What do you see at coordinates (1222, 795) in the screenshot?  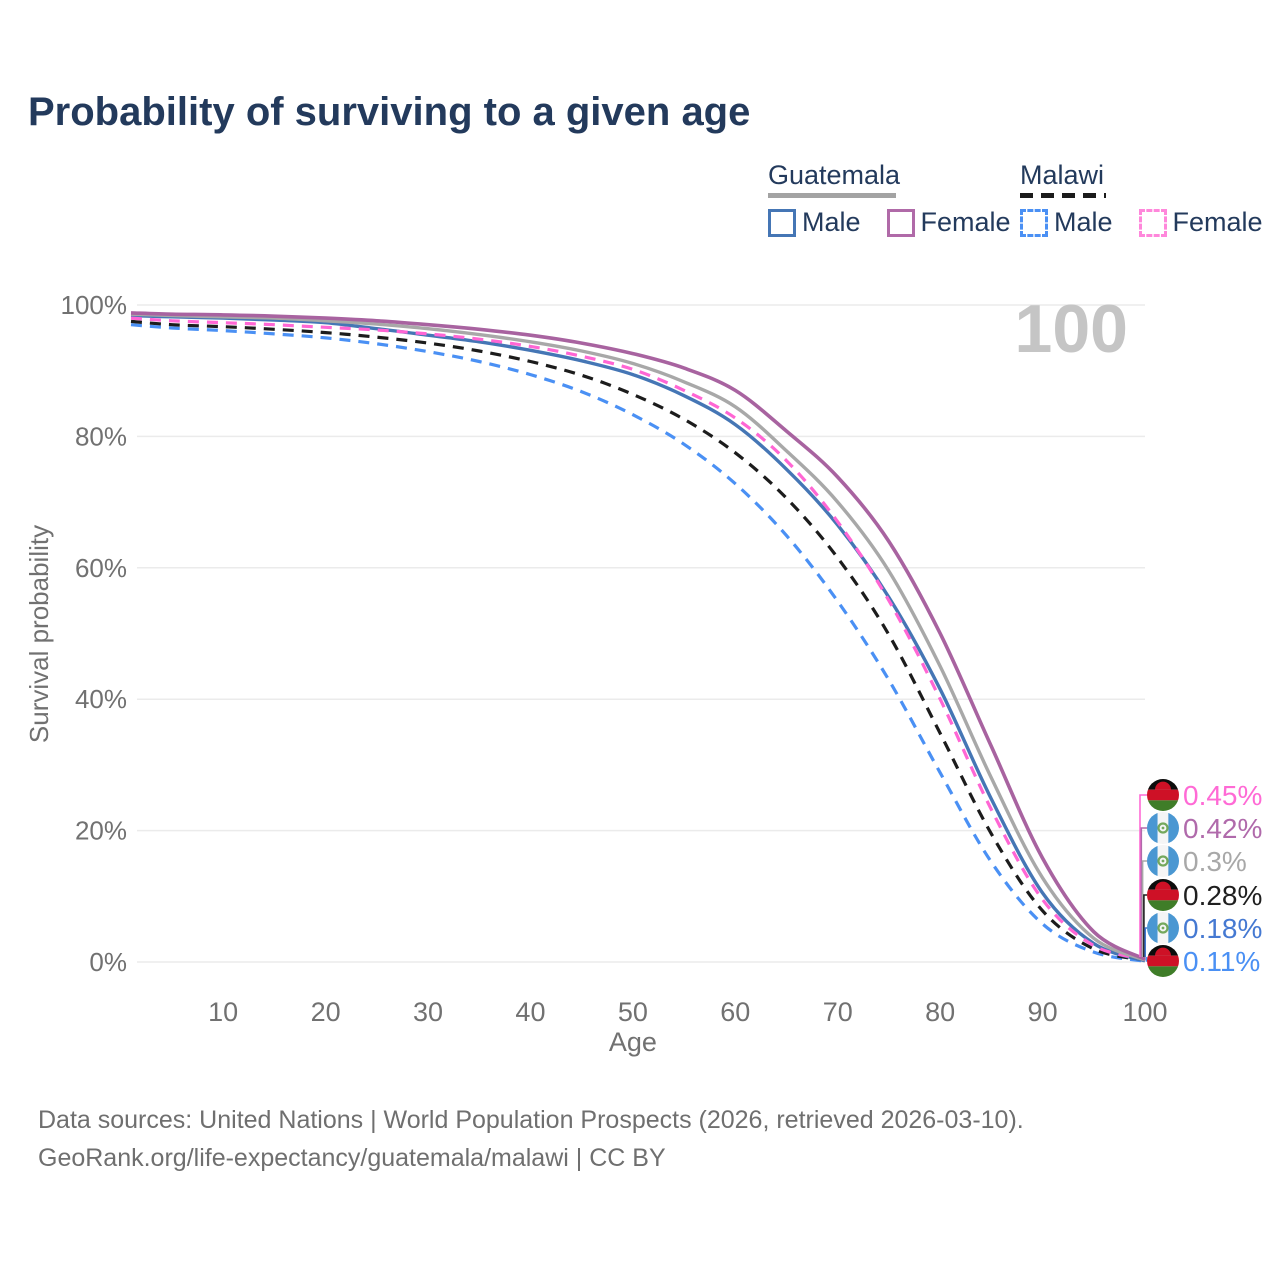 I see `end-label-value-malawi_female: 0.45%` at bounding box center [1222, 795].